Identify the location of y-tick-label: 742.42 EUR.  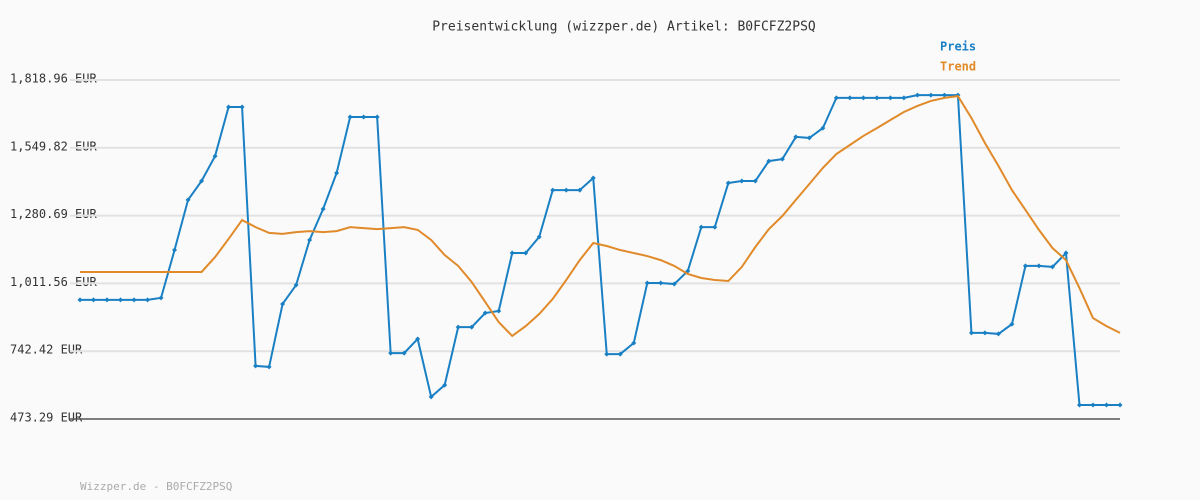
(46, 350).